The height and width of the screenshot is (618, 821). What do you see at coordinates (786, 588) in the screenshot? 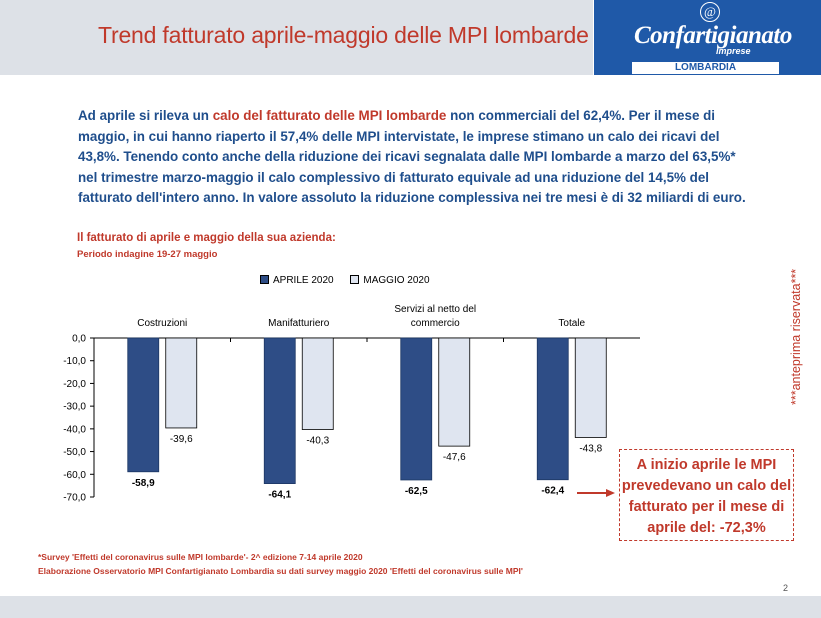
I see `page-number: 2` at bounding box center [786, 588].